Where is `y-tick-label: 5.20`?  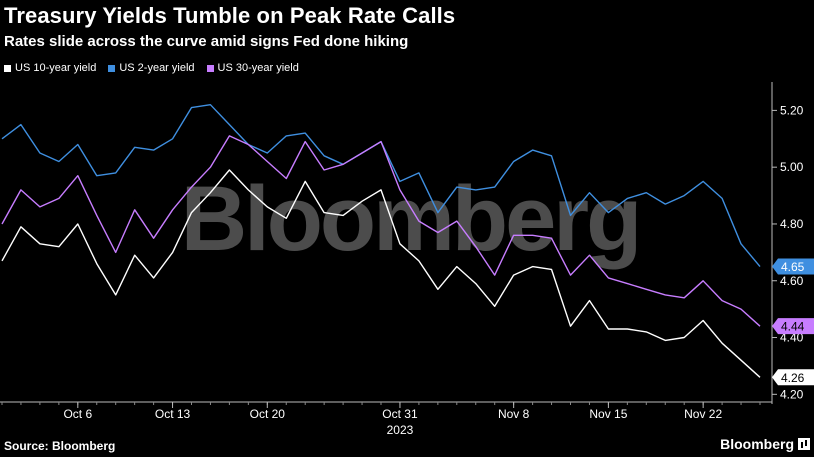 y-tick-label: 5.20 is located at coordinates (792, 110).